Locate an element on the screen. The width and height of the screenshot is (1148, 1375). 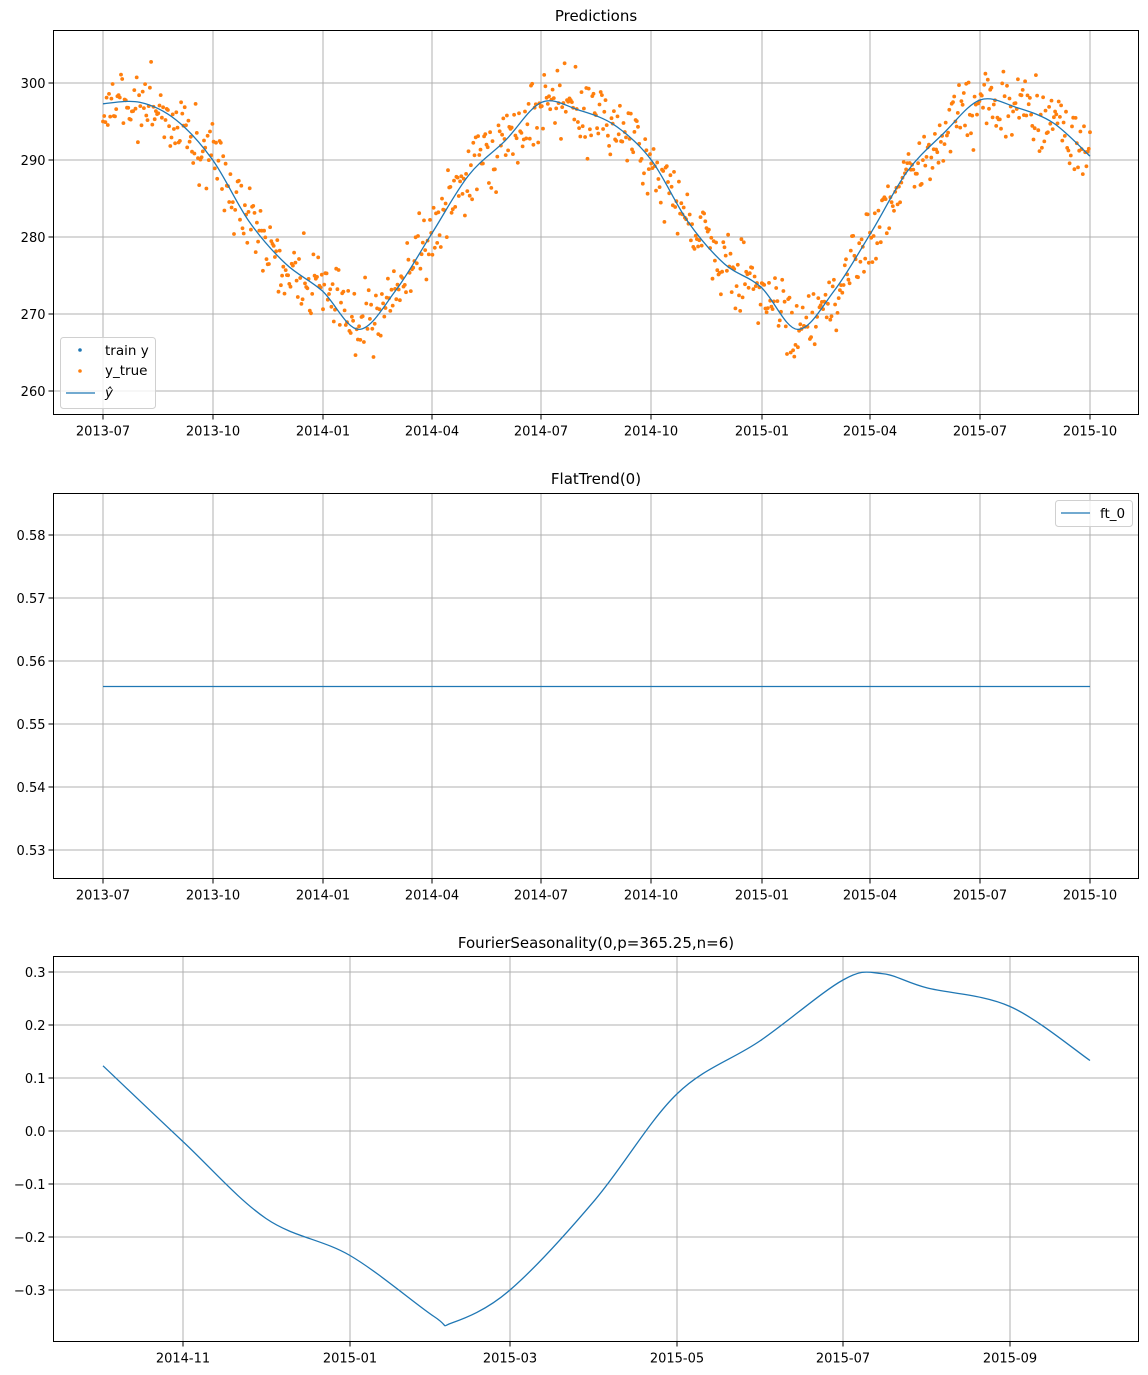
y-axis-ticks: 300 290 280 270 260 is located at coordinates (37, 238).